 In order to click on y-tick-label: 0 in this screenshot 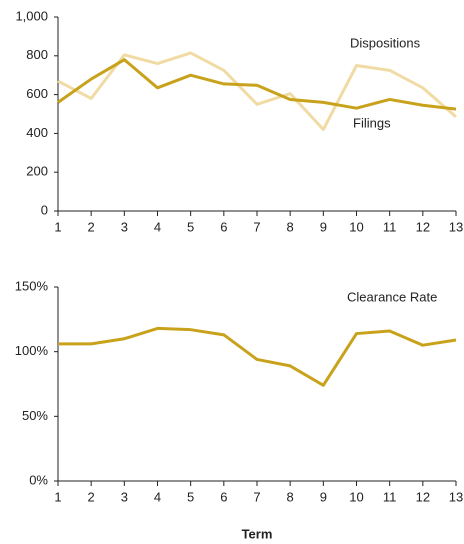, I will do `click(44, 209)`.